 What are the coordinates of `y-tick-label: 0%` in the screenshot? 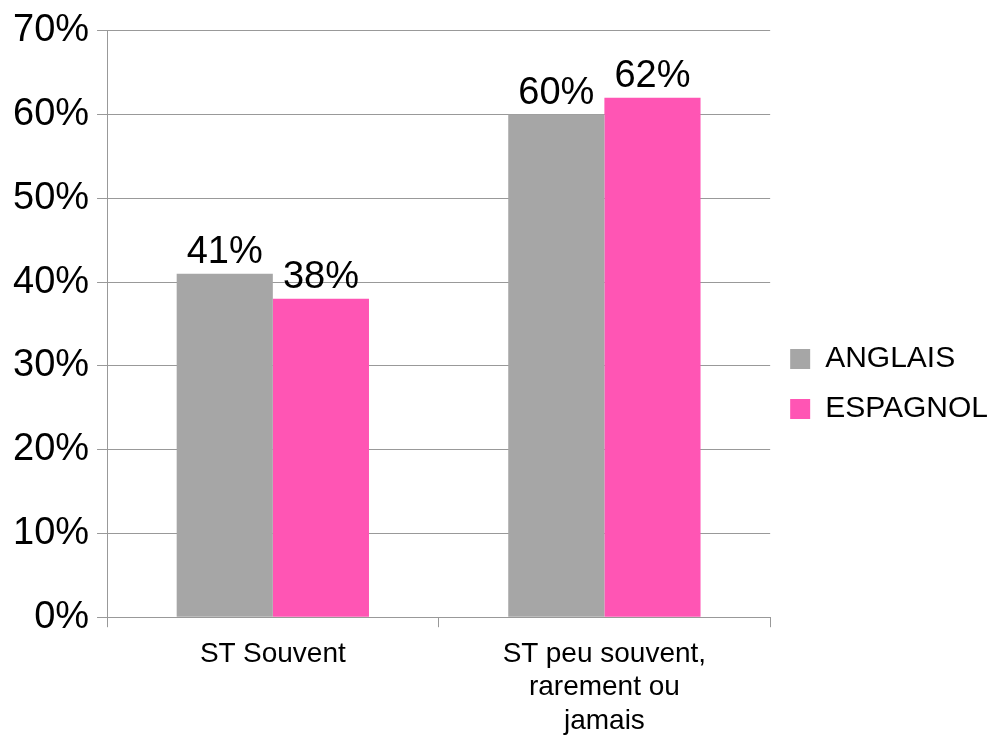 It's located at (62, 614).